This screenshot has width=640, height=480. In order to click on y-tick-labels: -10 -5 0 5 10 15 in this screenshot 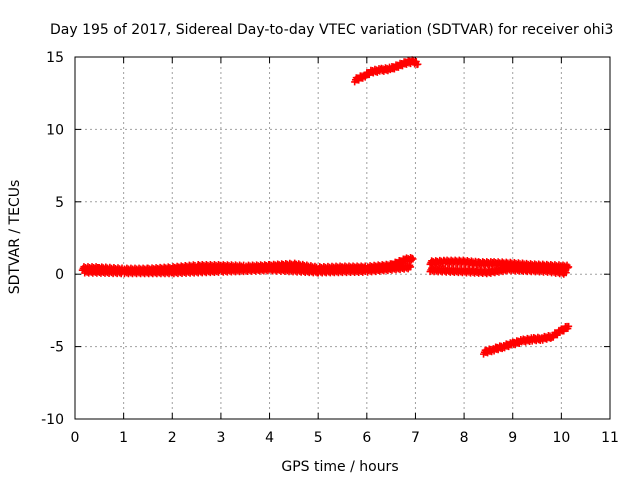, I will do `click(52, 239)`.